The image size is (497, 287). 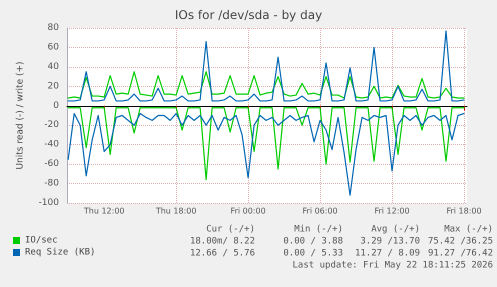 I want to click on text: 0.00 / 3.88, so click(x=313, y=241).